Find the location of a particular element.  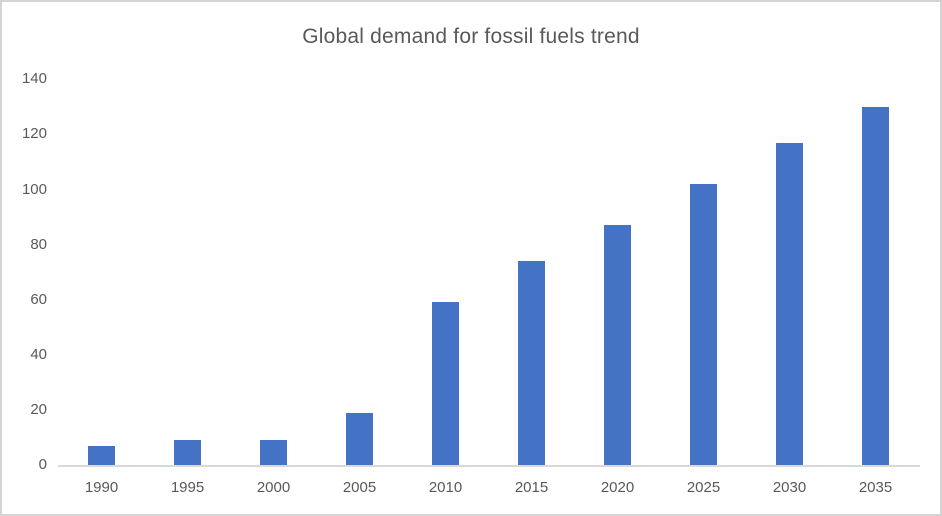

x-axis-tick-label: 2005 is located at coordinates (359, 487).